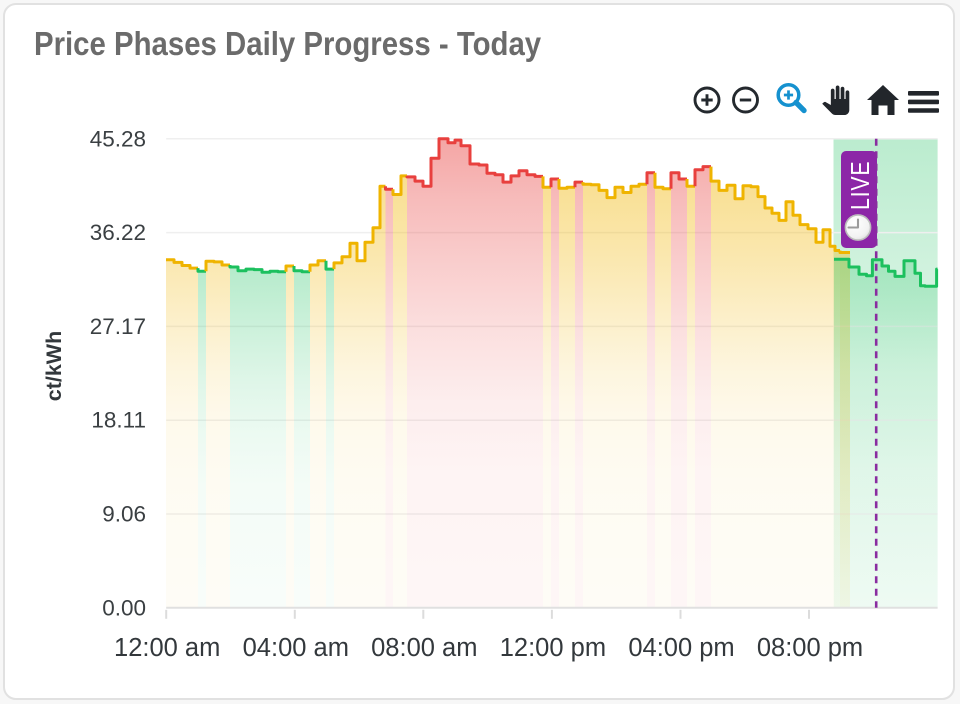 This screenshot has height=704, width=960. I want to click on svg-text: ct/kWh, so click(54, 366).